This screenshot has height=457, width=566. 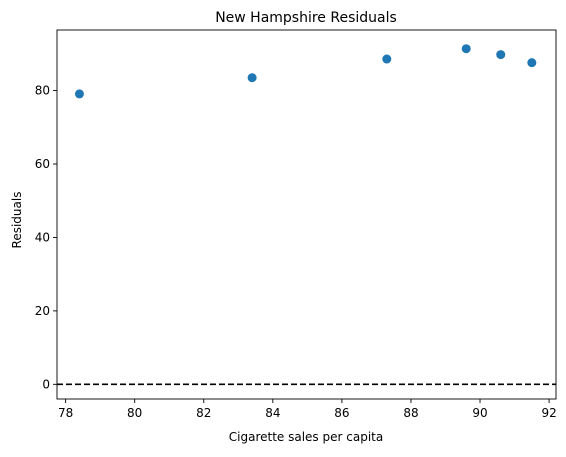 I want to click on x-tick-label: 78, so click(x=65, y=413).